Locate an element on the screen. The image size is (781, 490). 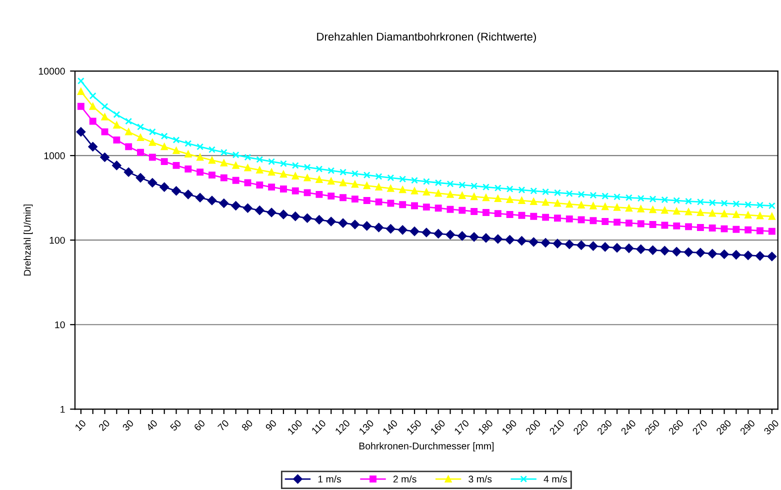
x-tick-label: 70 is located at coordinates (223, 425).